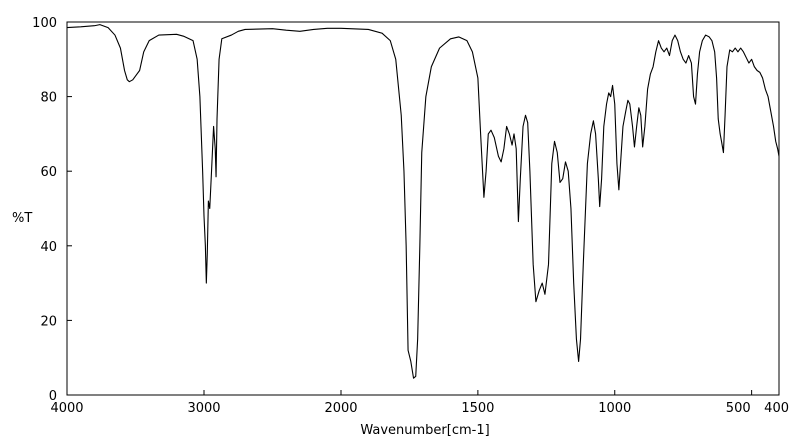 The image size is (800, 441). What do you see at coordinates (424, 430) in the screenshot?
I see `x-axis-title: Wavenumber[cm-1]` at bounding box center [424, 430].